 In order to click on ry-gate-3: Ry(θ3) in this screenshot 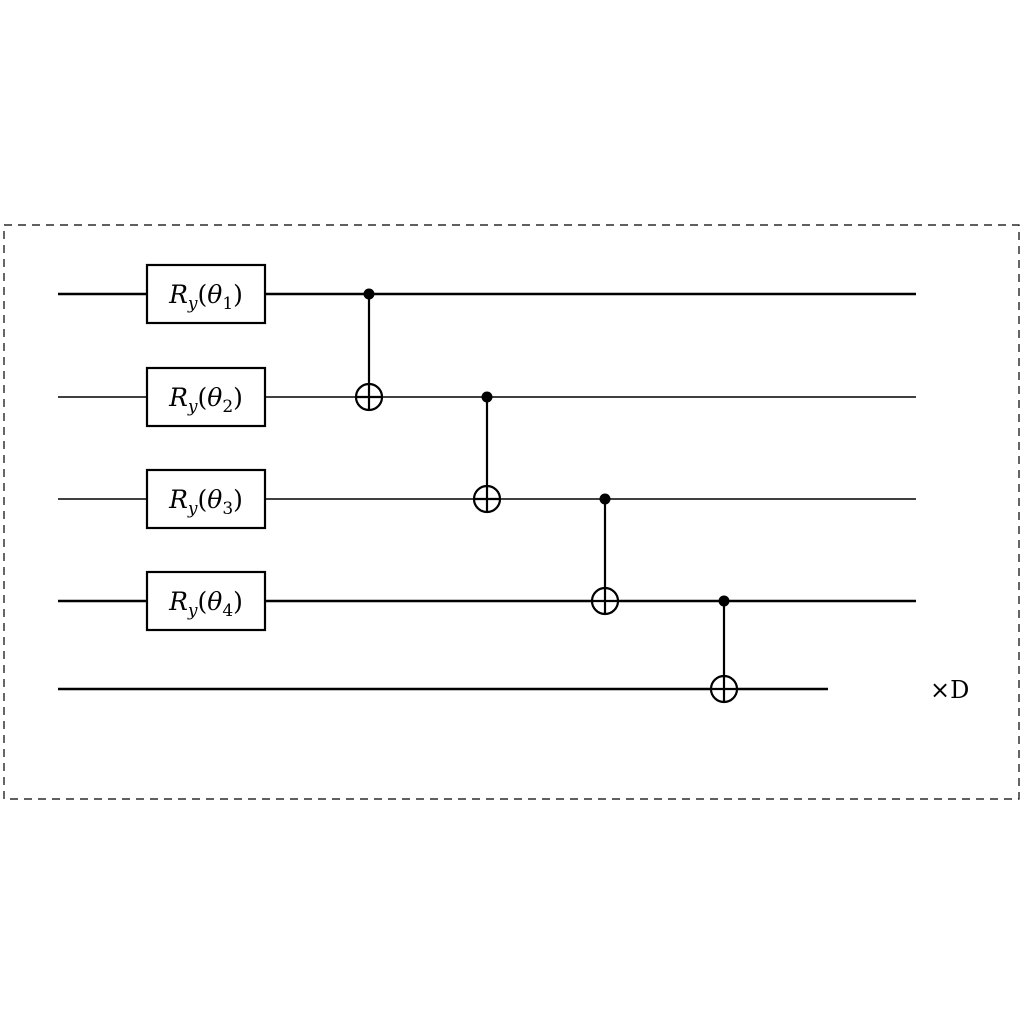, I will do `click(206, 499)`.